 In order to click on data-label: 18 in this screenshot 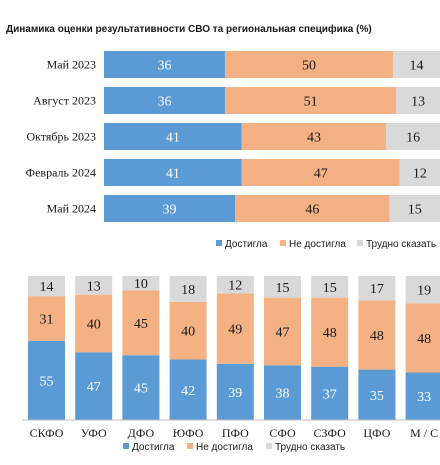, I will do `click(188, 290)`.